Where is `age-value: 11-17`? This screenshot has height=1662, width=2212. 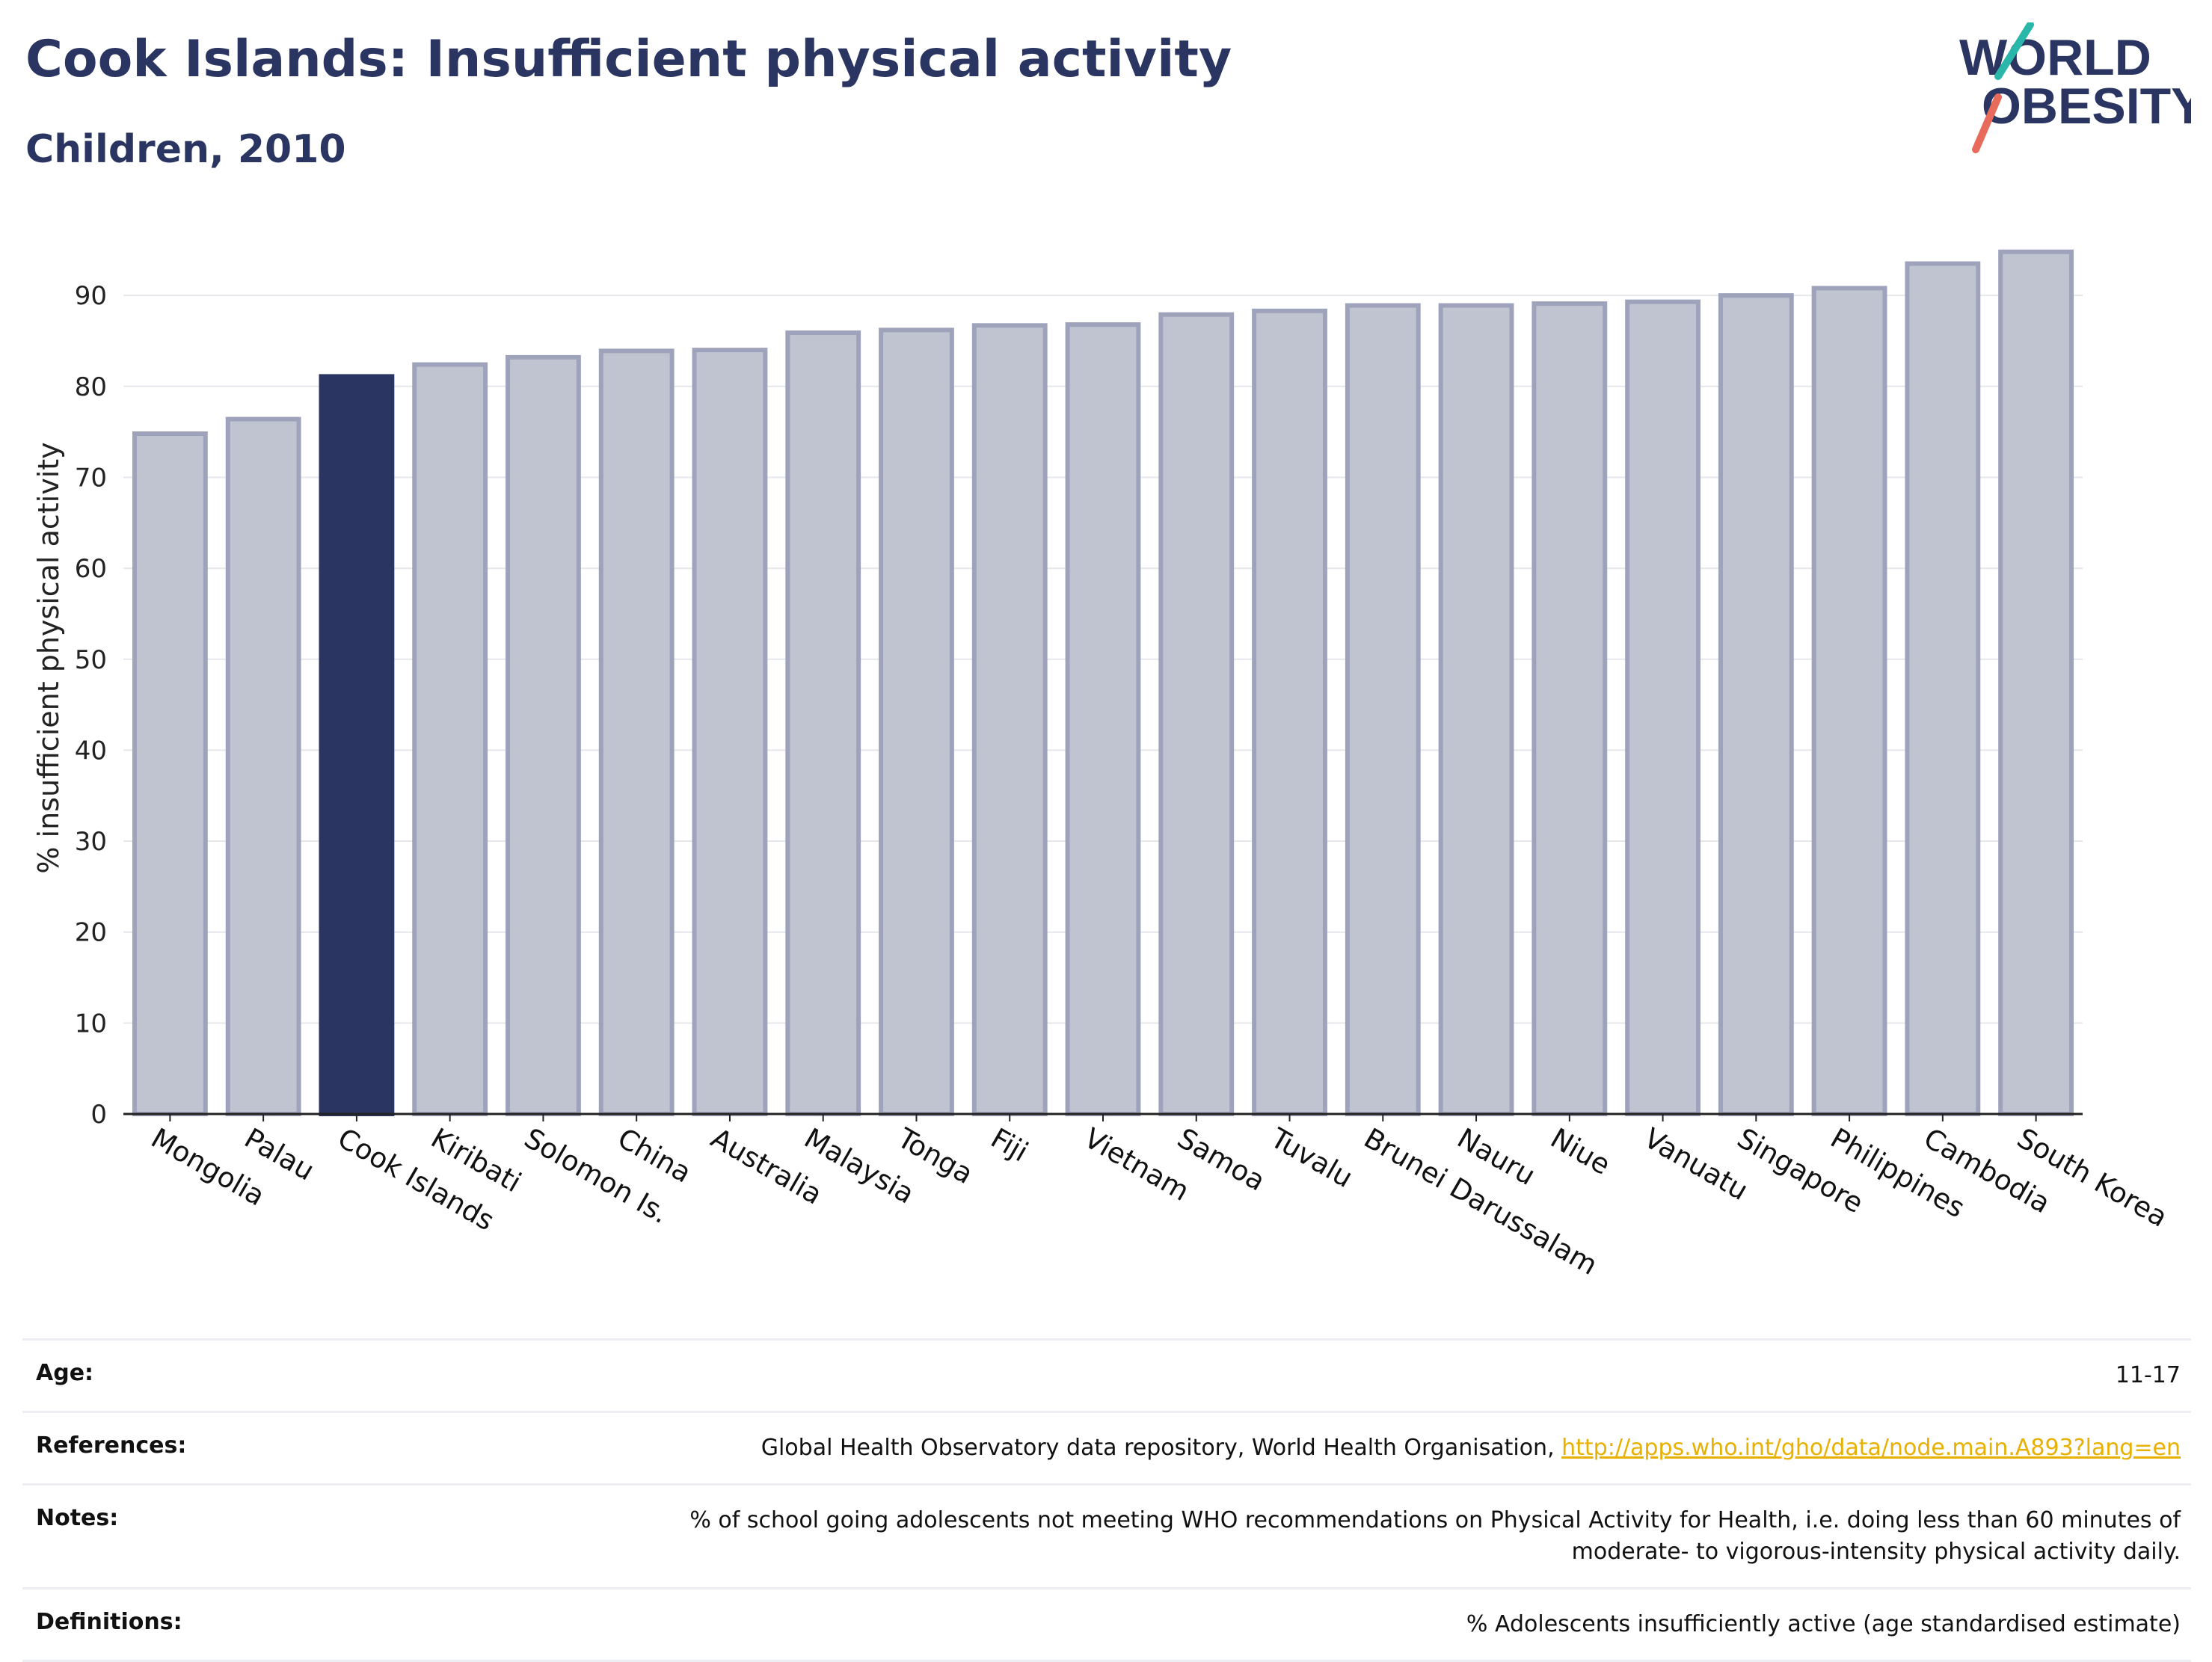
age-value: 11-17 is located at coordinates (2148, 1375).